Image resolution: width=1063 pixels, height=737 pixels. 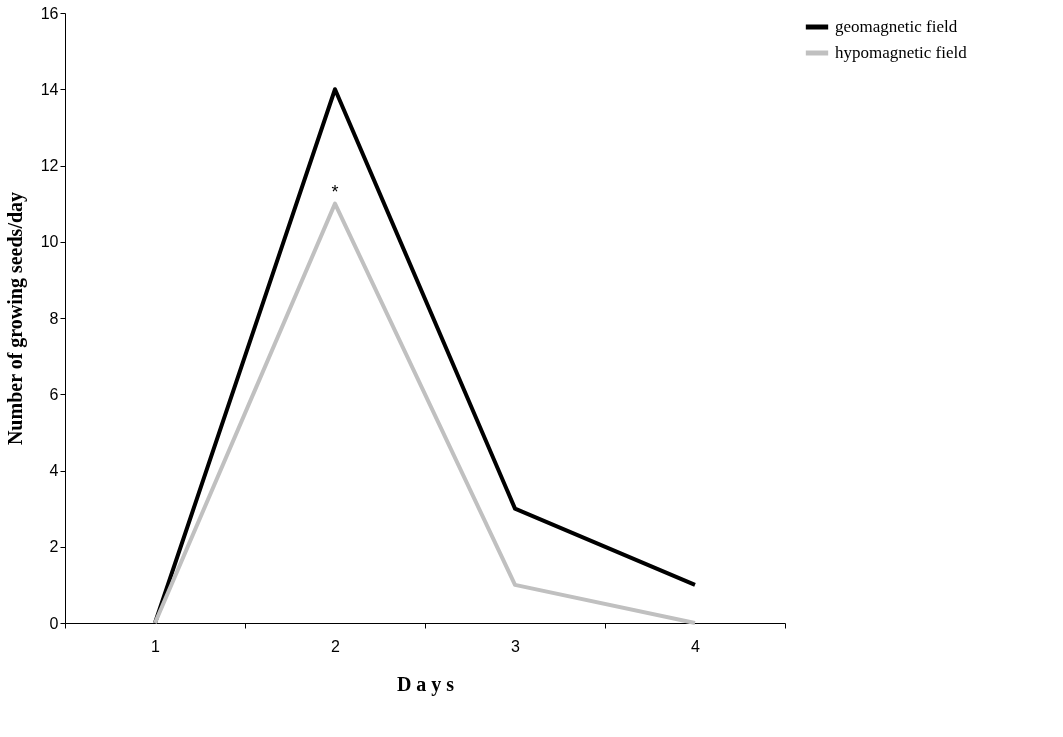 I want to click on x-axis-title: D a y s, so click(x=425, y=684).